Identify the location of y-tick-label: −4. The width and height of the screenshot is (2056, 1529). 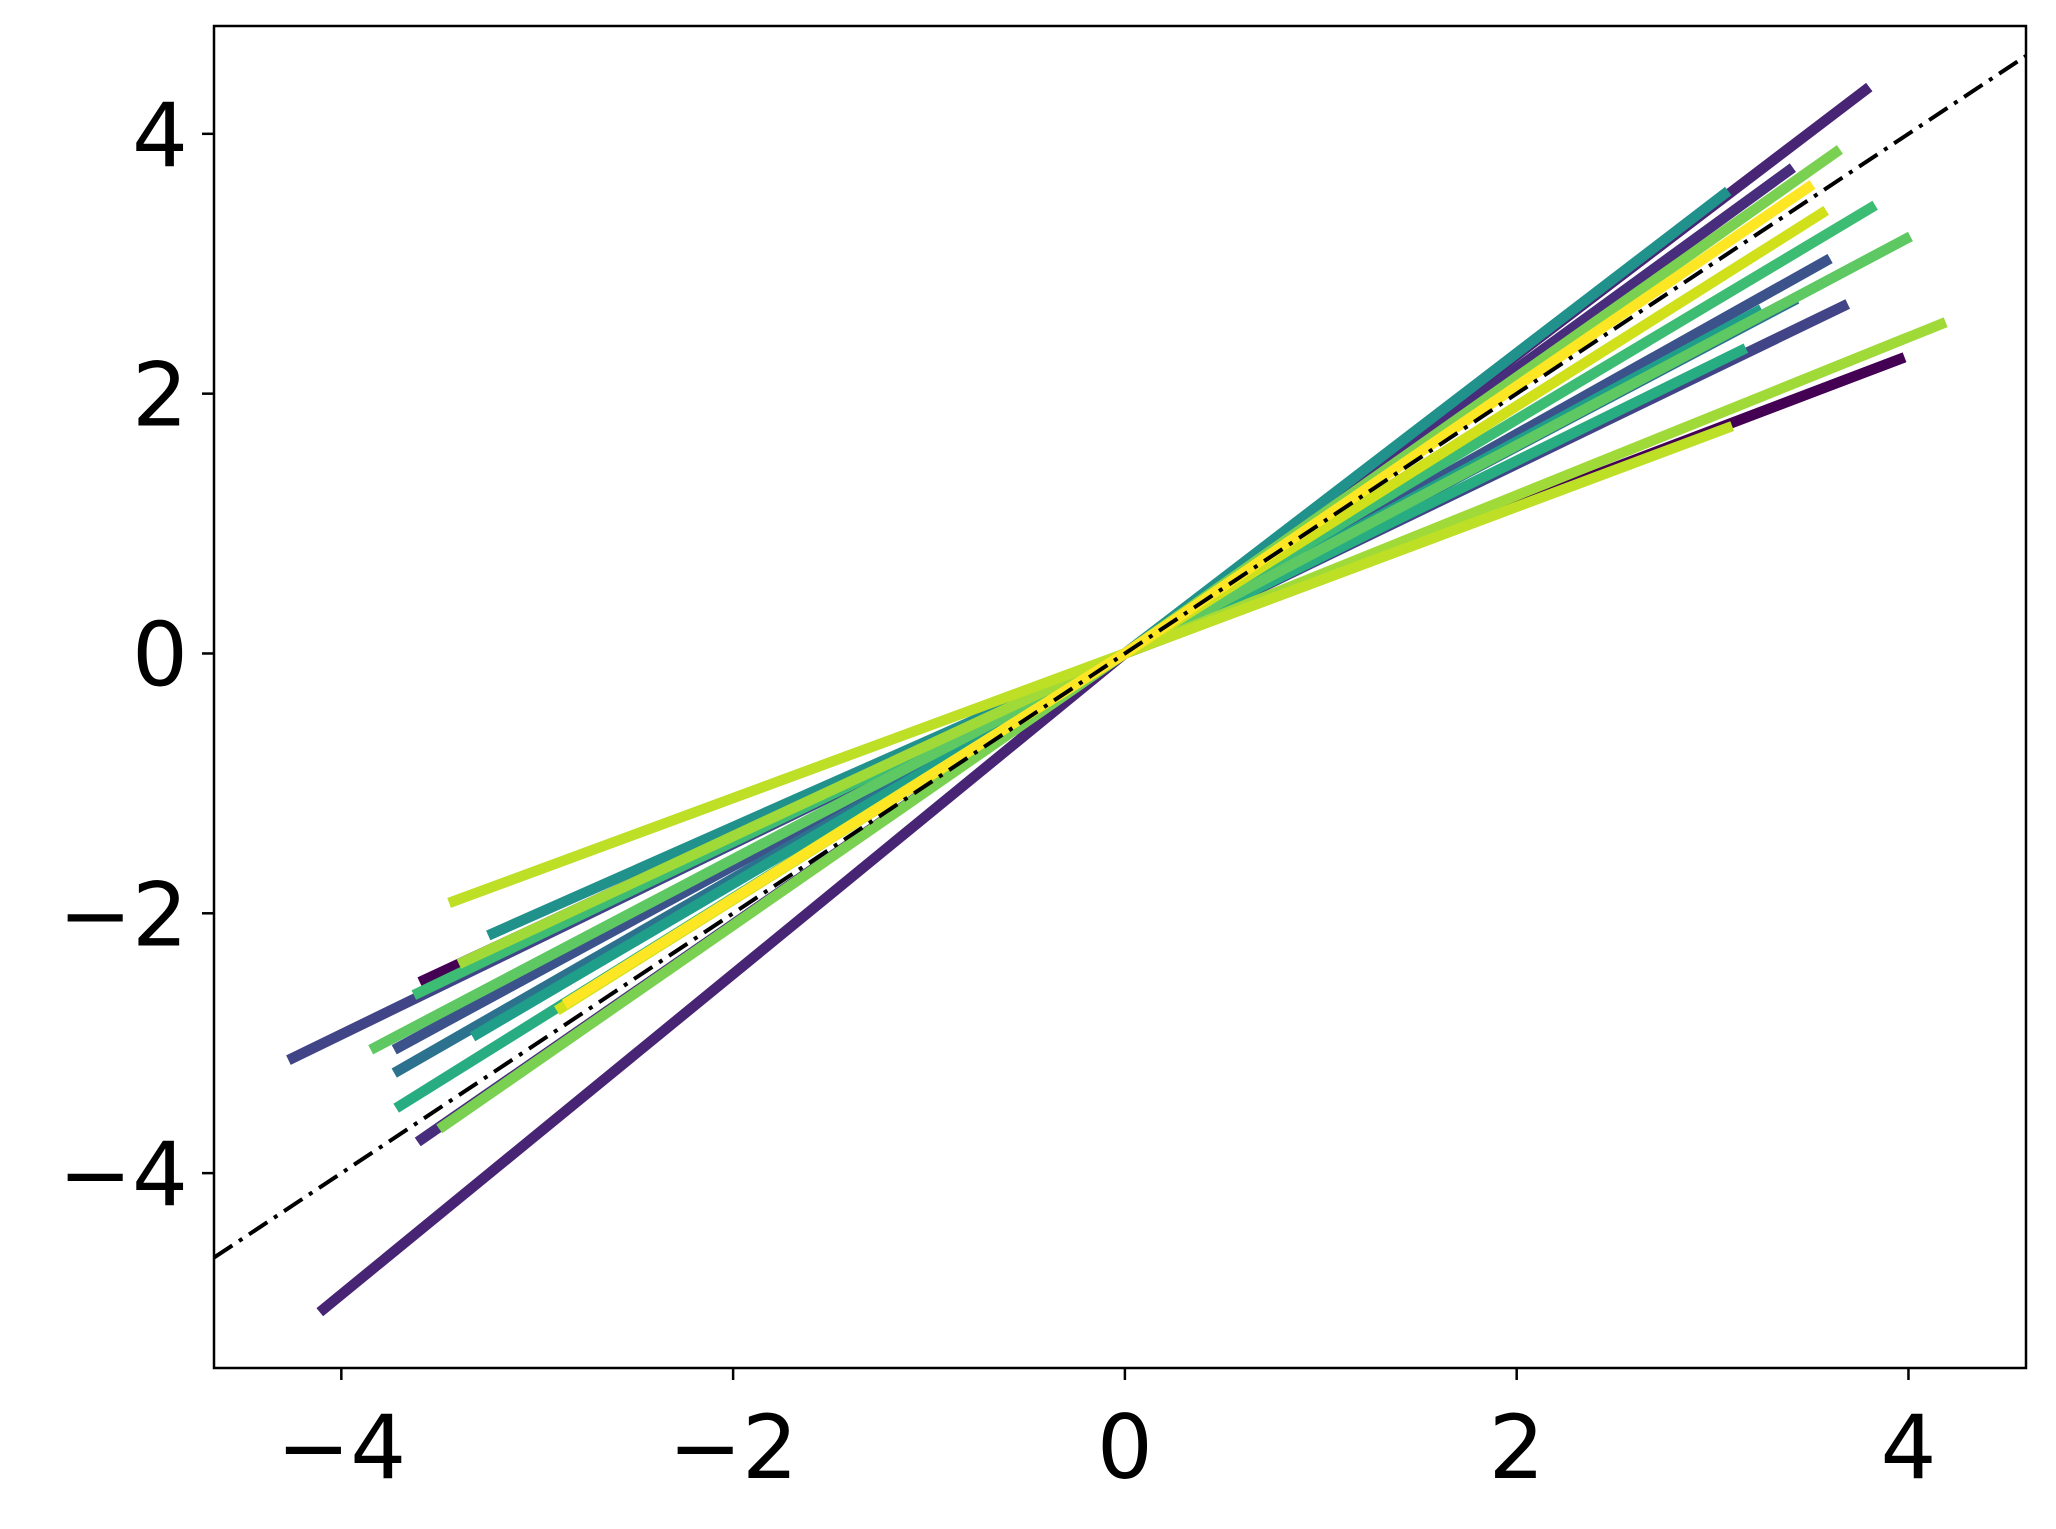
(123, 1174).